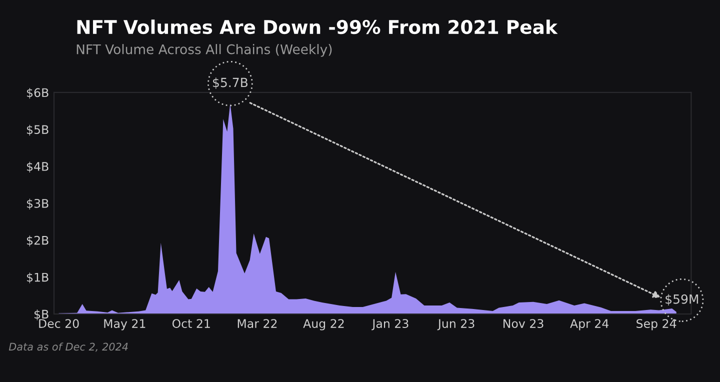 Image resolution: width=720 pixels, height=382 pixels. What do you see at coordinates (257, 323) in the screenshot?
I see `x-tick-label: Mar 22` at bounding box center [257, 323].